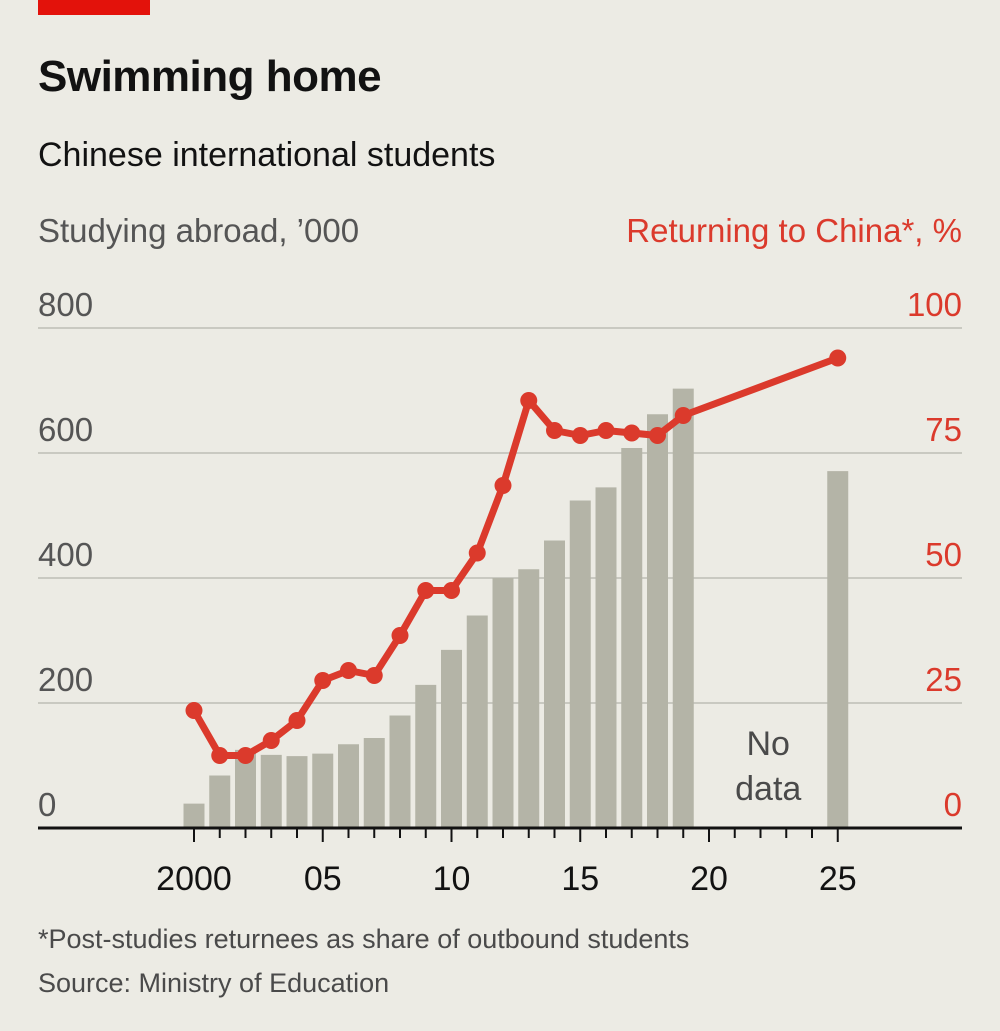  What do you see at coordinates (794, 230) in the screenshot?
I see `right-axis-label: Returning to China*, %` at bounding box center [794, 230].